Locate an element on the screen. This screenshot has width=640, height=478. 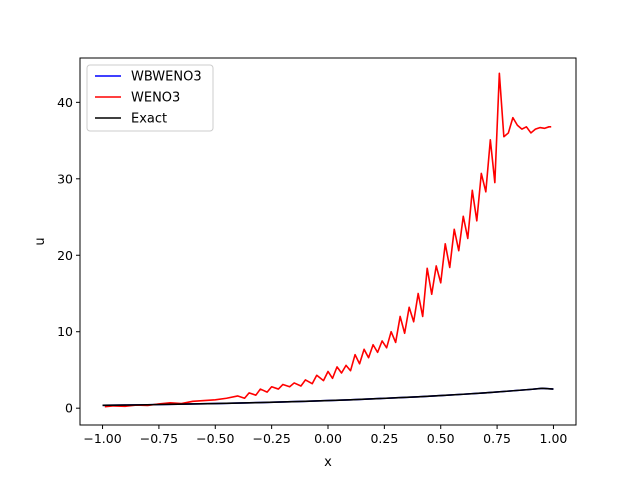
x-tick-label: 0.25 is located at coordinates (384, 438).